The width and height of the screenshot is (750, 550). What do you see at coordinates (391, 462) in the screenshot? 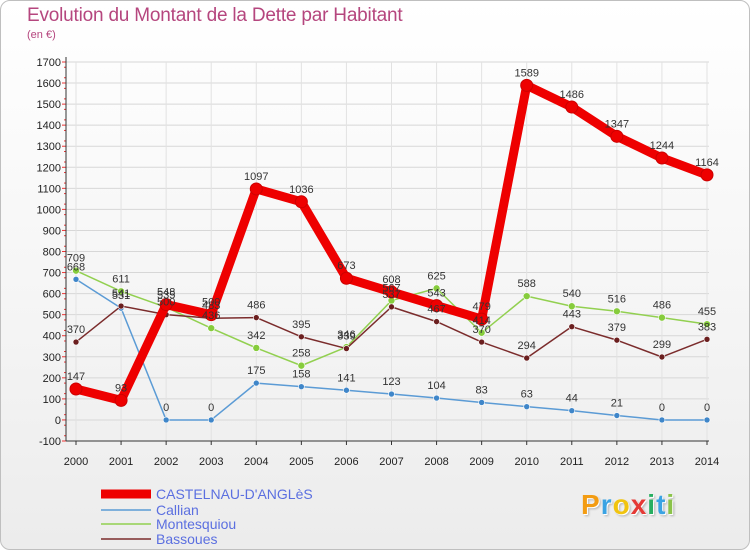
I see `x-tick-label: 2007` at bounding box center [391, 462].